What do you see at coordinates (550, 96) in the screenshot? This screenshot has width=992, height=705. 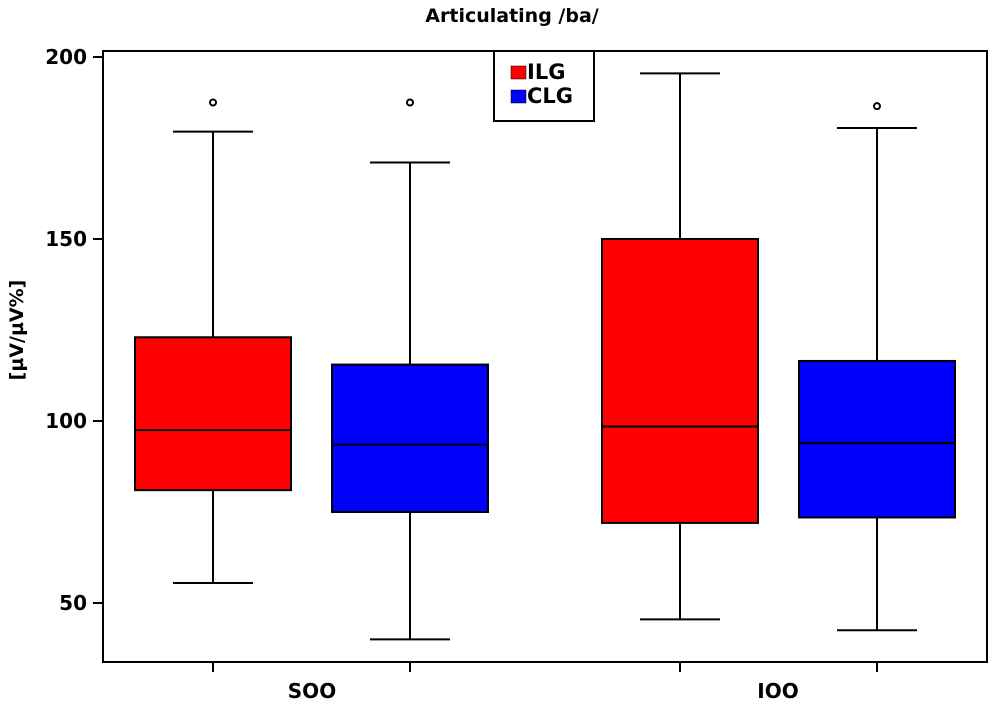 I see `legend-label-clg: CLG` at bounding box center [550, 96].